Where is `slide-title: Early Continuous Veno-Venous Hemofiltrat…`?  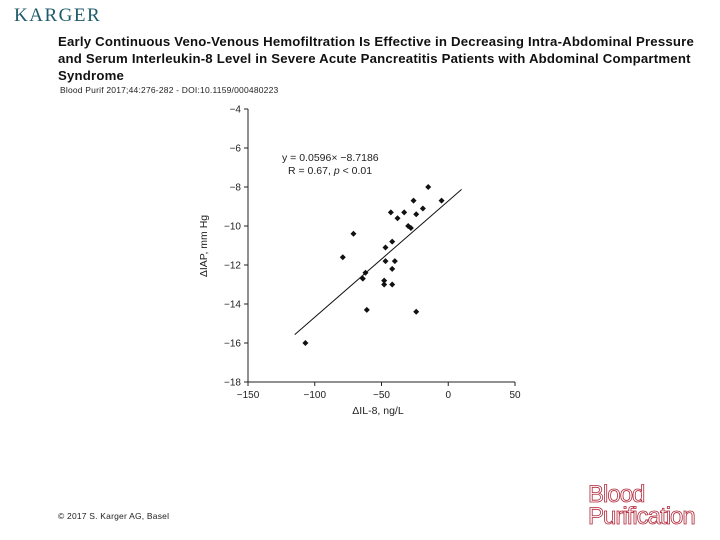 slide-title: Early Continuous Veno-Venous Hemofiltrat… is located at coordinates (376, 58).